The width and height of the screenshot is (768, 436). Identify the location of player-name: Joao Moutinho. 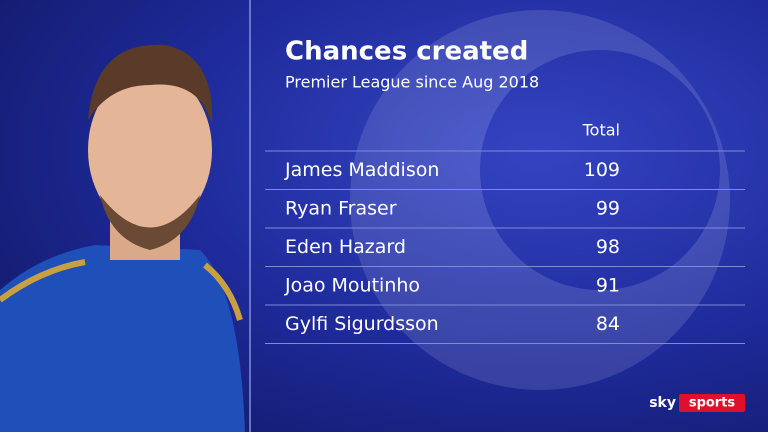
(352, 285).